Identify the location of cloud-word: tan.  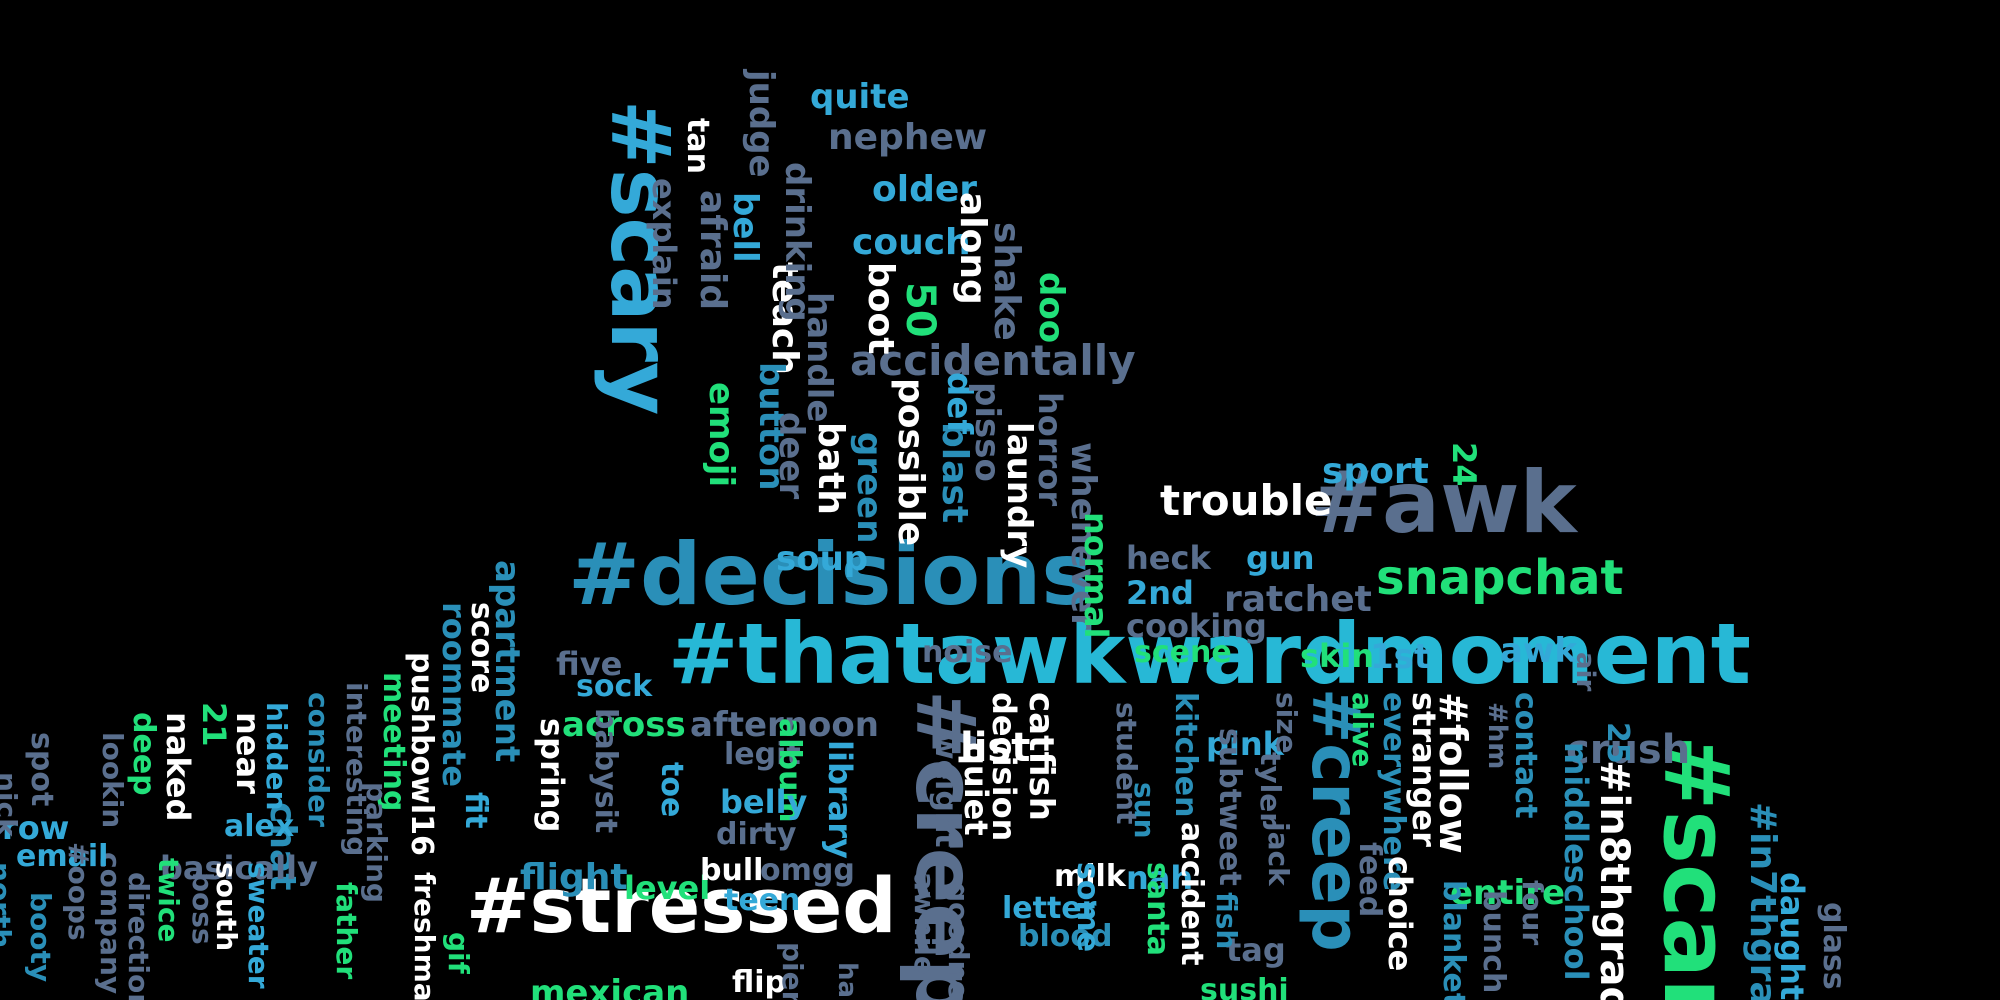
(697, 146).